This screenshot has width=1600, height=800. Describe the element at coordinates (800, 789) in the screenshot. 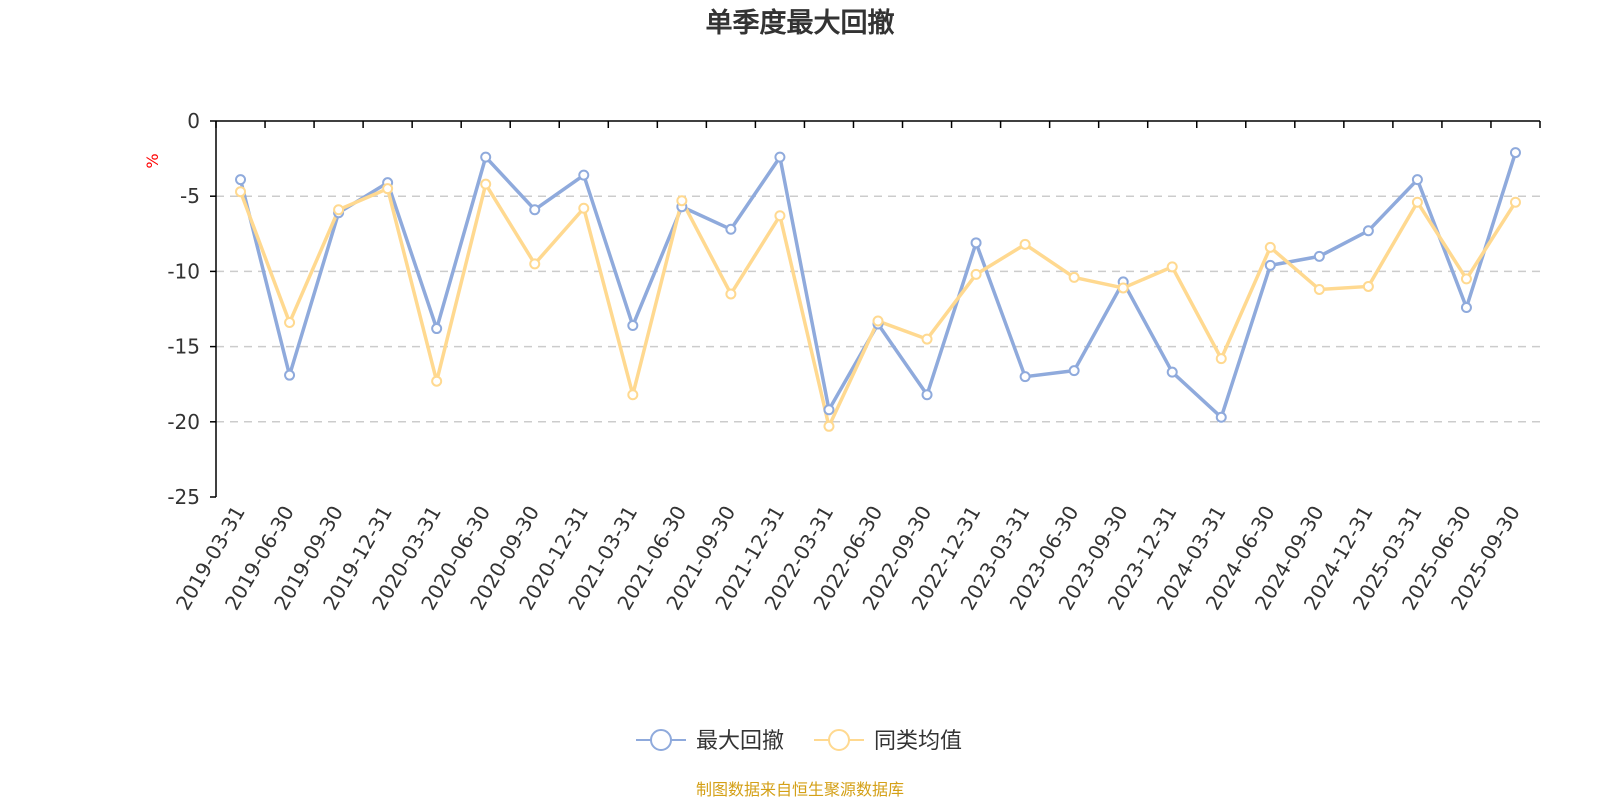

I see `source-note: 制图数据来自恒生聚源数据库` at that location.